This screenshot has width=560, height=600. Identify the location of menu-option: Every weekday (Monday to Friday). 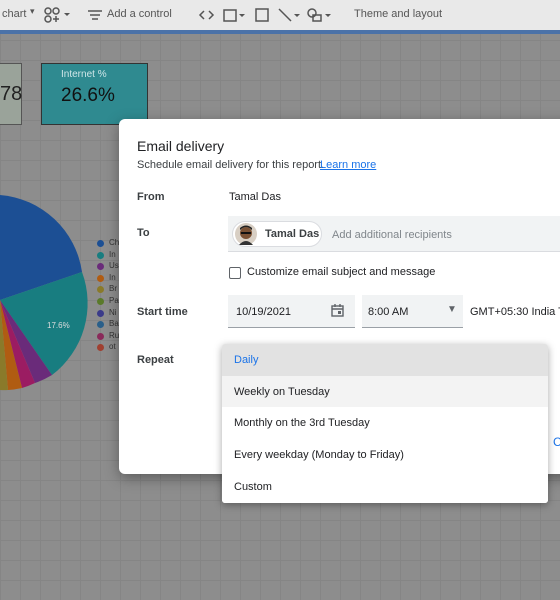
(385, 455).